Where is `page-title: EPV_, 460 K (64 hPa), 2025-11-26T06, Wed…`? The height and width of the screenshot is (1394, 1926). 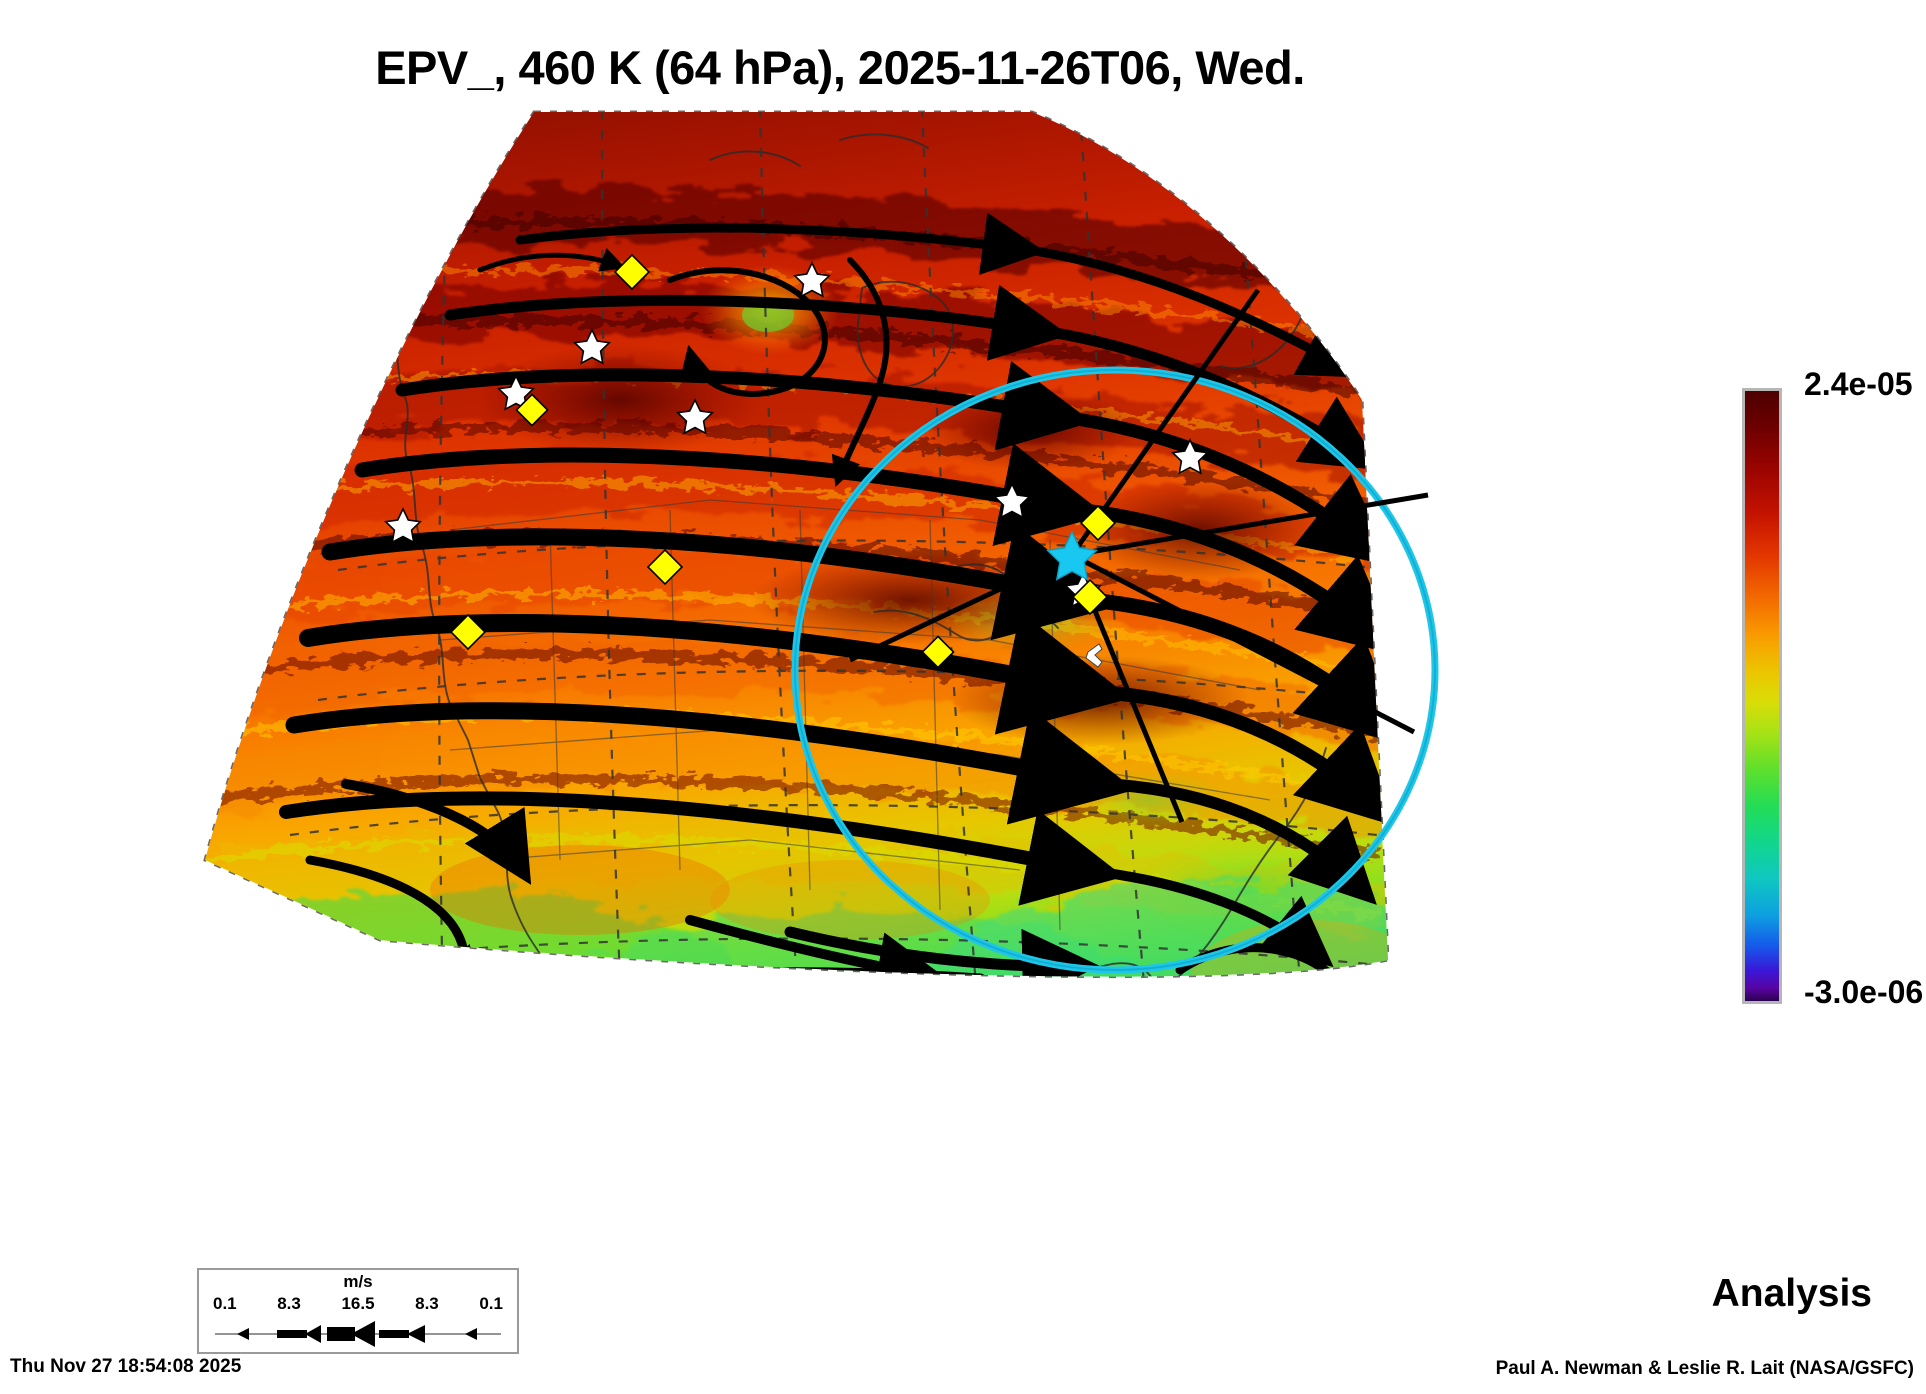 page-title: EPV_, 460 K (64 hPa), 2025-11-26T06, Wed… is located at coordinates (840, 67).